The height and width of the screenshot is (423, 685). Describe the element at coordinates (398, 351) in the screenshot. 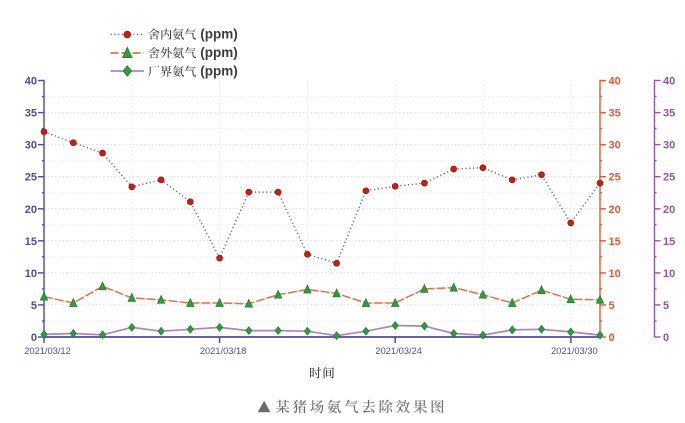

I see `svg-text: 2021/03/24` at that location.